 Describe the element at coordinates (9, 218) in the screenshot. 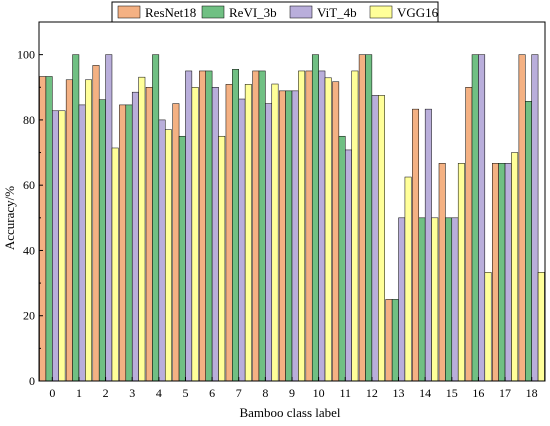

I see `y-axis-title: Accuracy/%` at that location.